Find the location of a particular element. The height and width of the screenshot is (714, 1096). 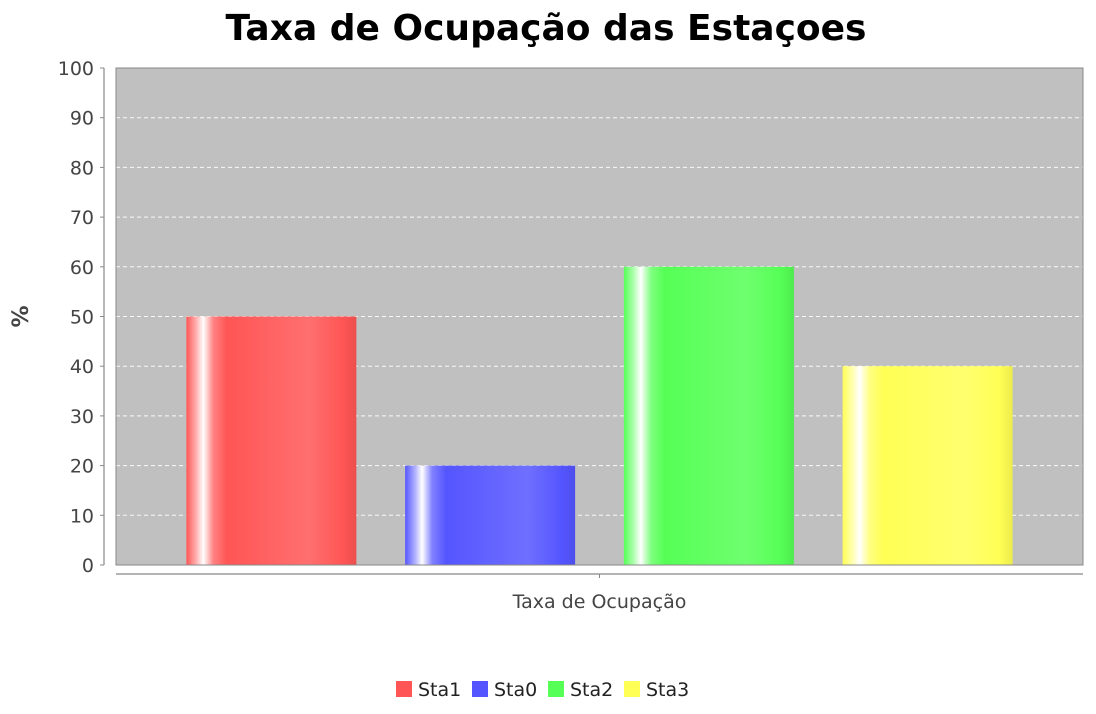

bar-sta2 is located at coordinates (708, 415).